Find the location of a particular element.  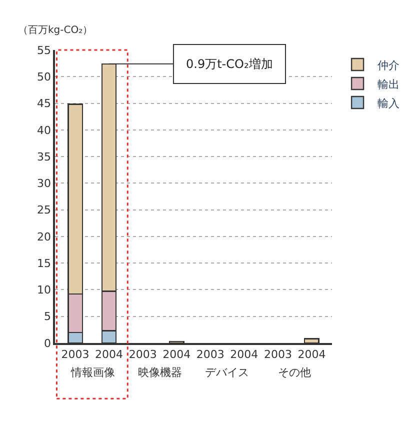

y-tick-label: 25 is located at coordinates (44, 210).